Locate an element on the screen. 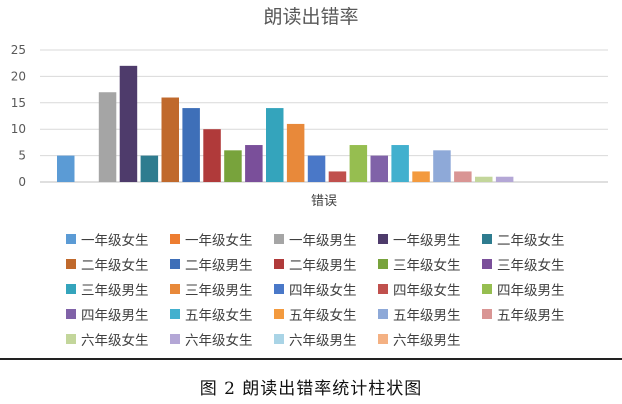 The image size is (622, 404). divider-line is located at coordinates (311, 359).